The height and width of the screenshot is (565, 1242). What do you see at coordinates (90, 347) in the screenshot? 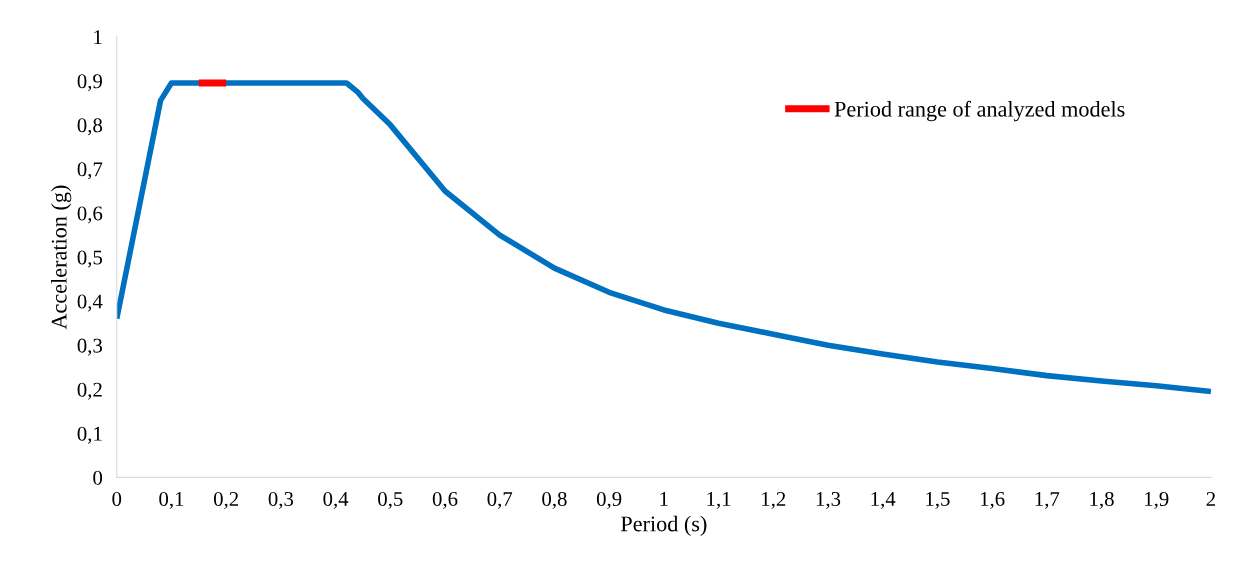
I see `y-tick-label: 0,3` at bounding box center [90, 347].